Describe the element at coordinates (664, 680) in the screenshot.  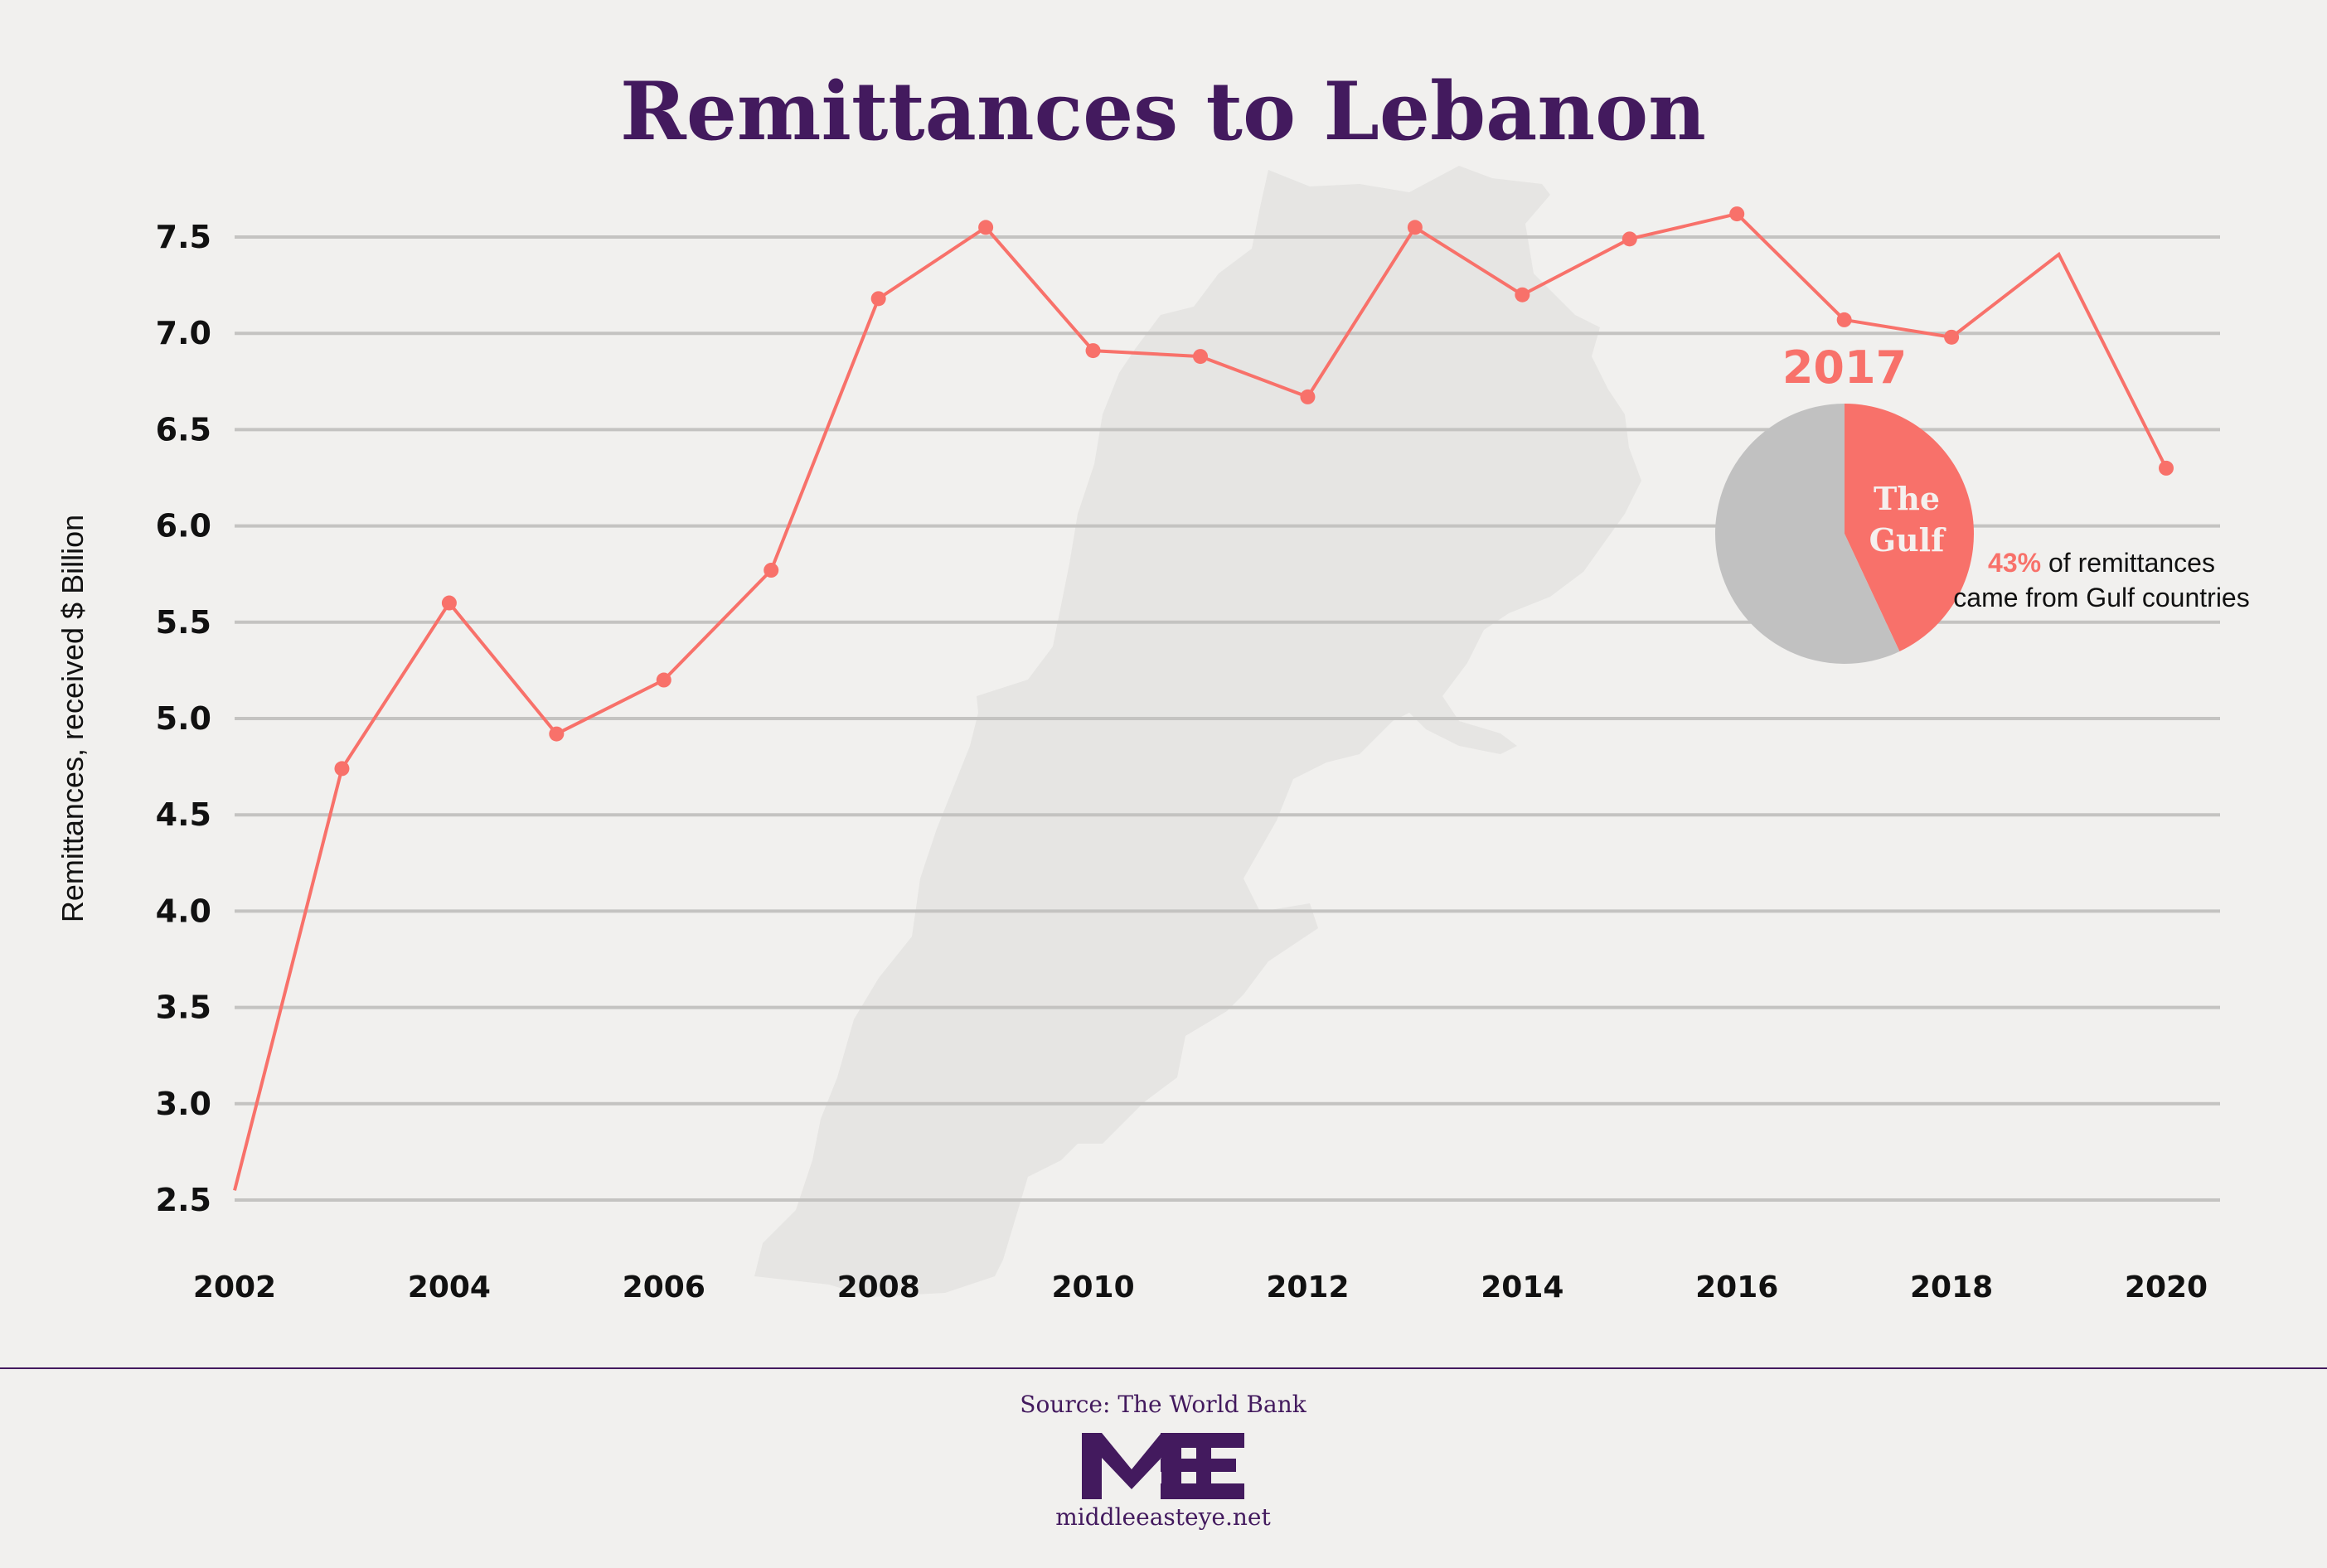
I see `data-point-2006` at that location.